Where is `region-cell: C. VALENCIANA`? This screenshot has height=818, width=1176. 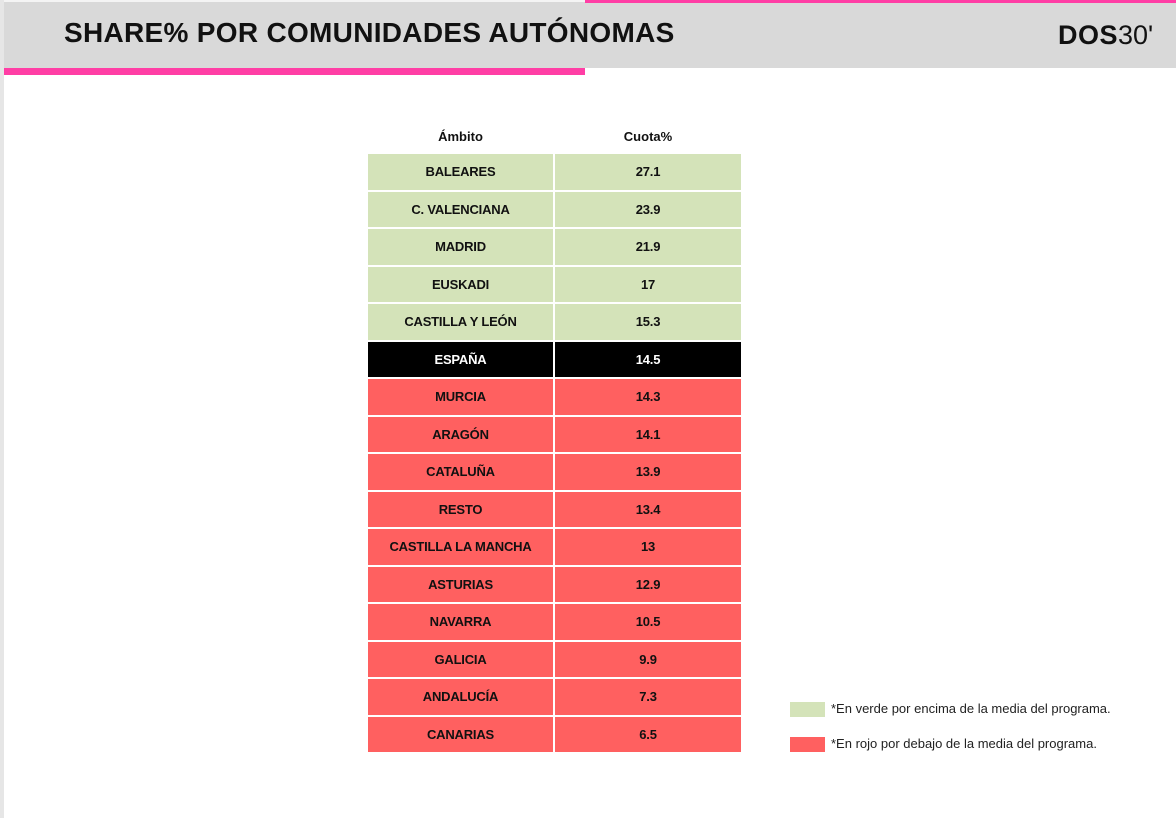
region-cell: C. VALENCIANA is located at coordinates (460, 209).